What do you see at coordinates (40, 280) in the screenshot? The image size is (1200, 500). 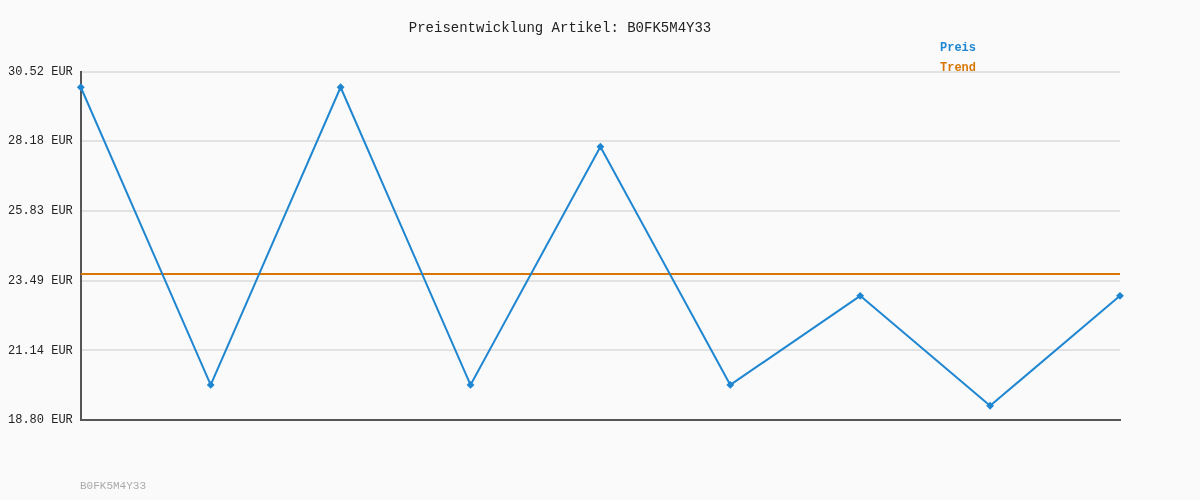 I see `y-tick-label: 23.49 EUR` at bounding box center [40, 280].